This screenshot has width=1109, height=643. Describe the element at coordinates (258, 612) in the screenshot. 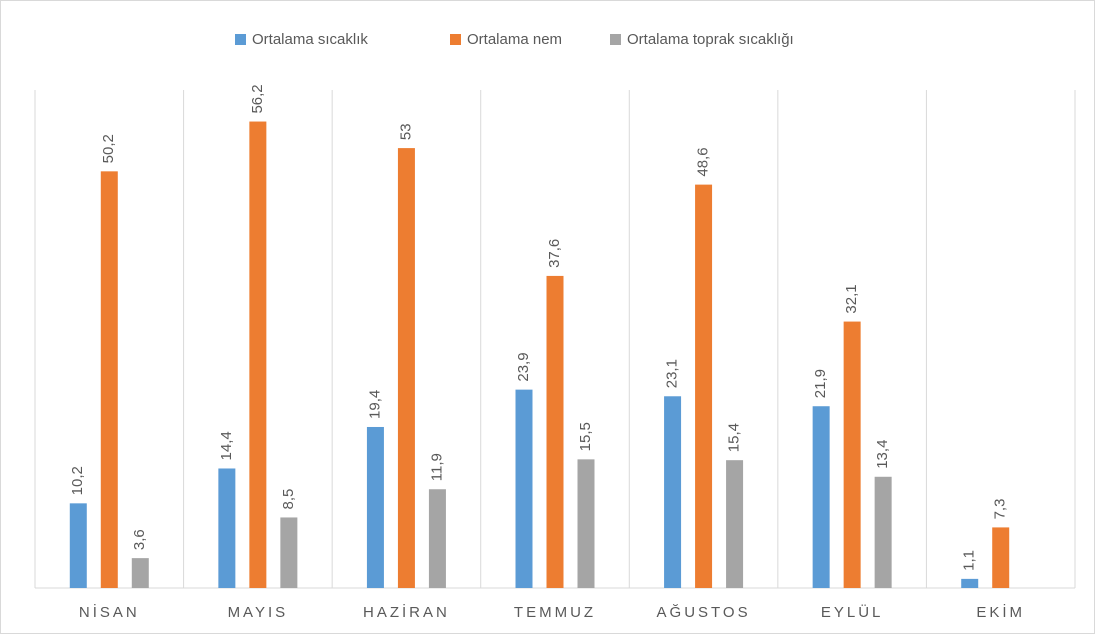

I see `x-tick-label: MAYIS` at that location.